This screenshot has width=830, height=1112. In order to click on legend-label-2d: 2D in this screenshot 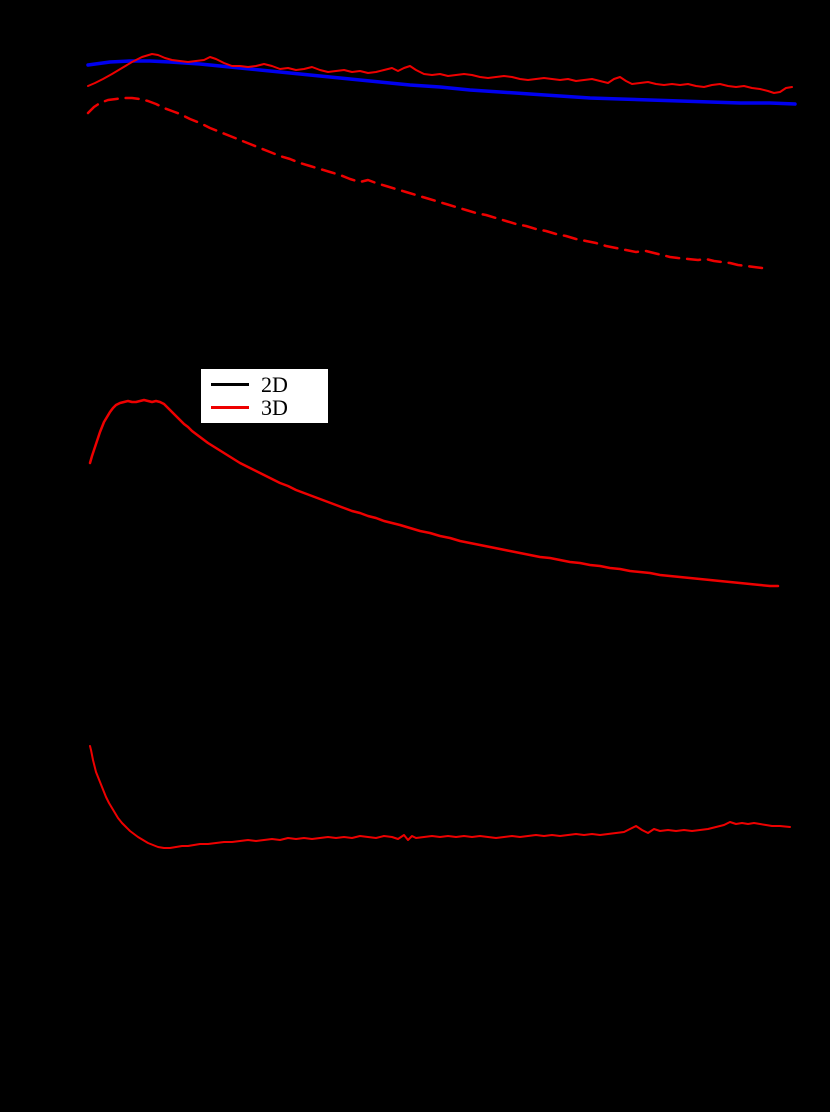, I will do `click(274, 384)`.